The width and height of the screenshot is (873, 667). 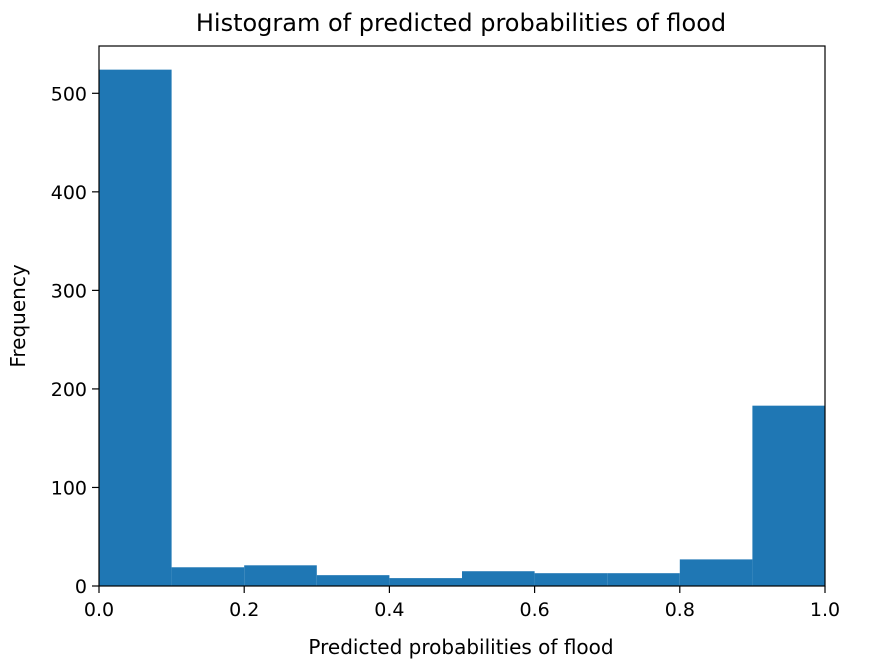 What do you see at coordinates (69, 94) in the screenshot?
I see `y-tick-label: 500` at bounding box center [69, 94].